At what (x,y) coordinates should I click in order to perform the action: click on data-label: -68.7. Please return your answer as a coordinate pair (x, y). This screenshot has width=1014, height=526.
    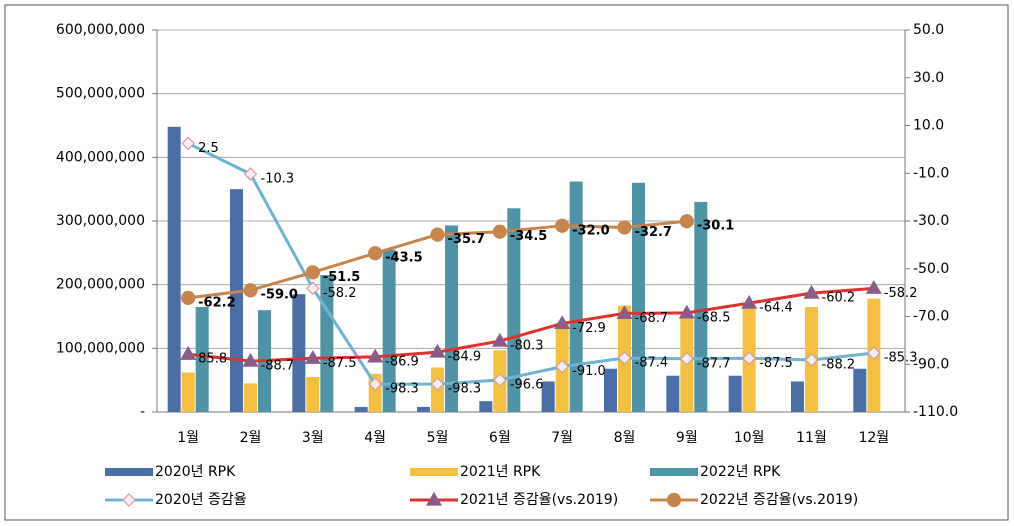
    Looking at the image, I should click on (652, 318).